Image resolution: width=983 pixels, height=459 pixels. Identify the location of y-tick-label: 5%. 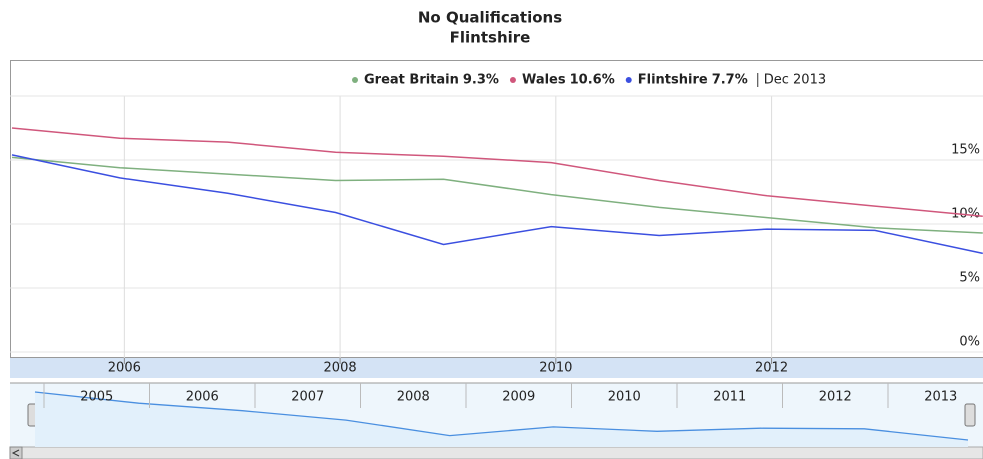
(969, 278).